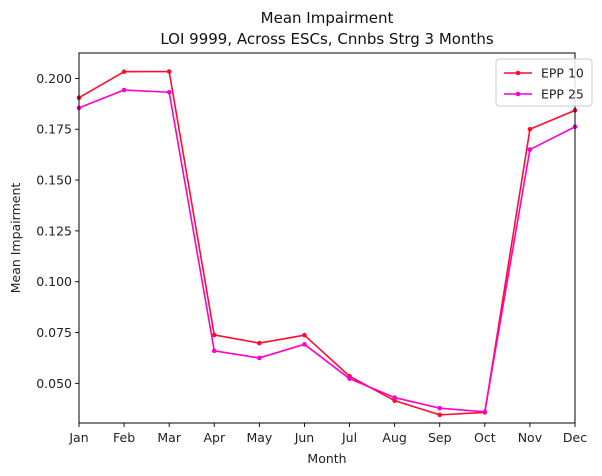 The image size is (602, 476). I want to click on x-tick-label: Mar, so click(169, 437).